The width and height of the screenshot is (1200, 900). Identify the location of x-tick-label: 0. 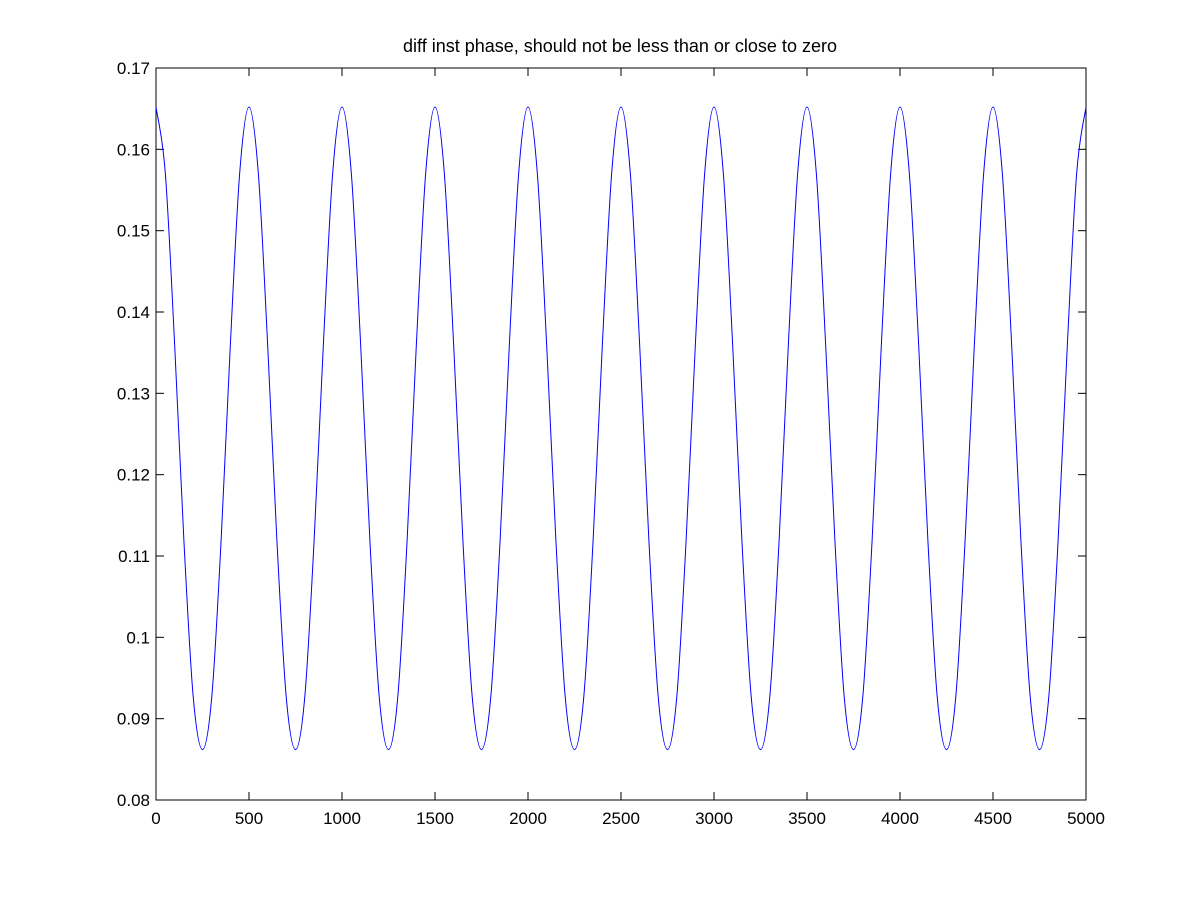
(155, 818).